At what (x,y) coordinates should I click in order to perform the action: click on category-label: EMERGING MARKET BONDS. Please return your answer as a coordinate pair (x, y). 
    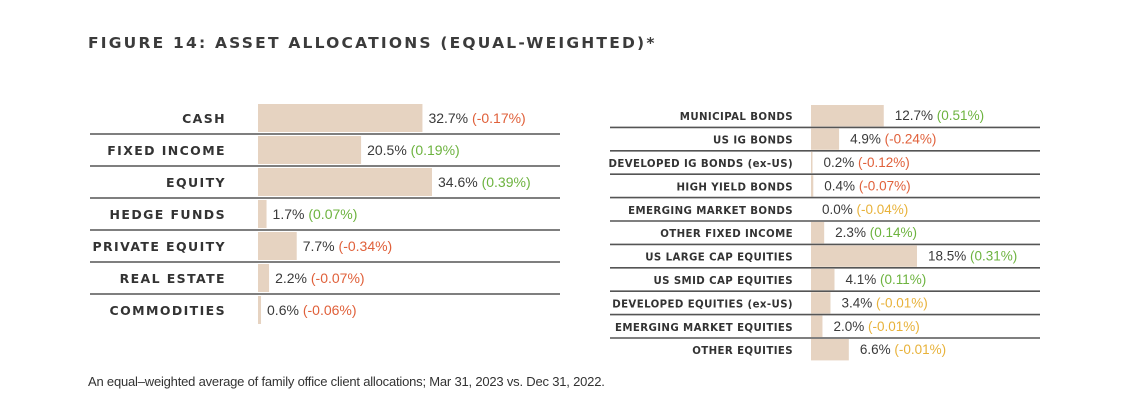
    Looking at the image, I should click on (710, 211).